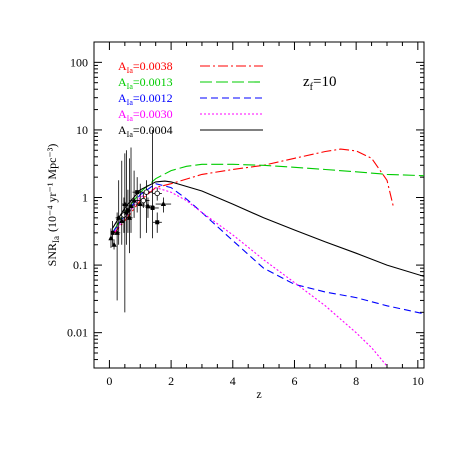 The height and width of the screenshot is (463, 463). I want to click on x-tick-label: 8, so click(356, 381).